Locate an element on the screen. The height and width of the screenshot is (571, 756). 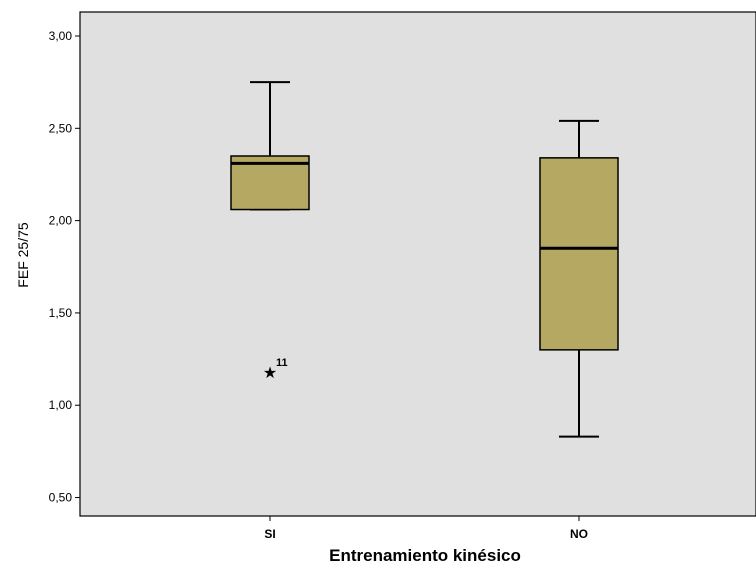
outlier-label: 11 is located at coordinates (282, 363).